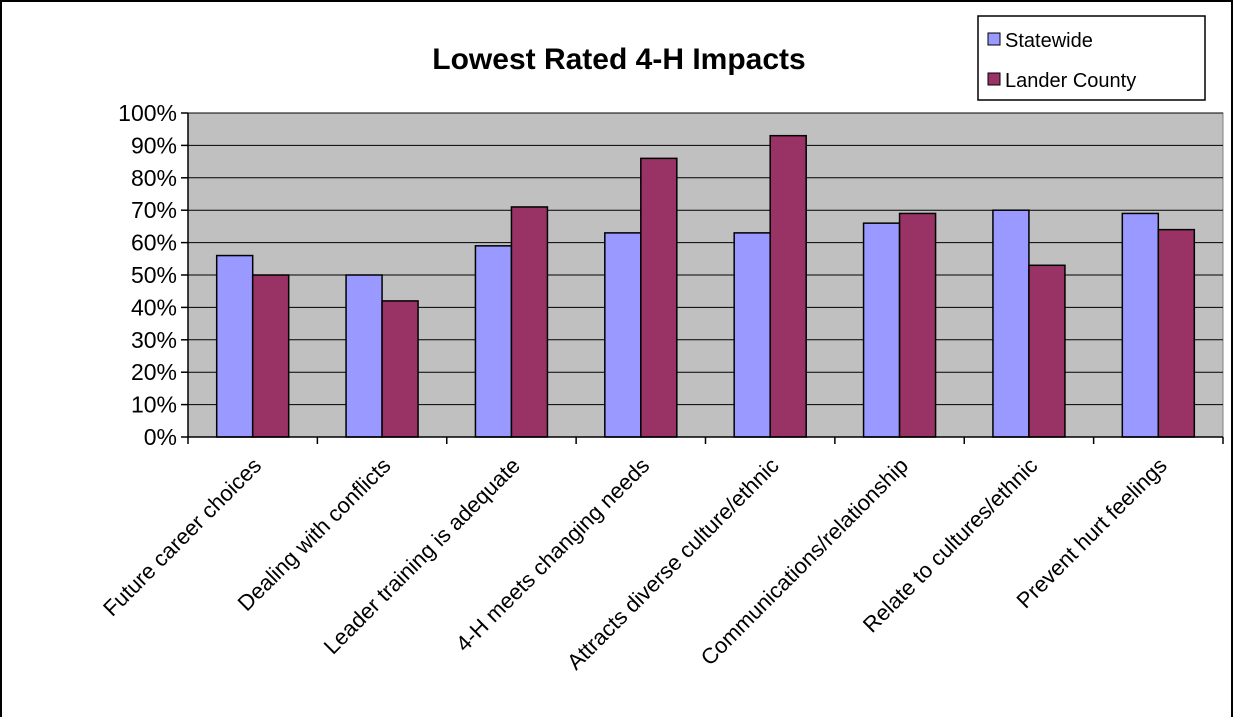 This screenshot has height=719, width=1233. I want to click on x-category-label: Attracts diverse culture/ethnic, so click(673, 564).